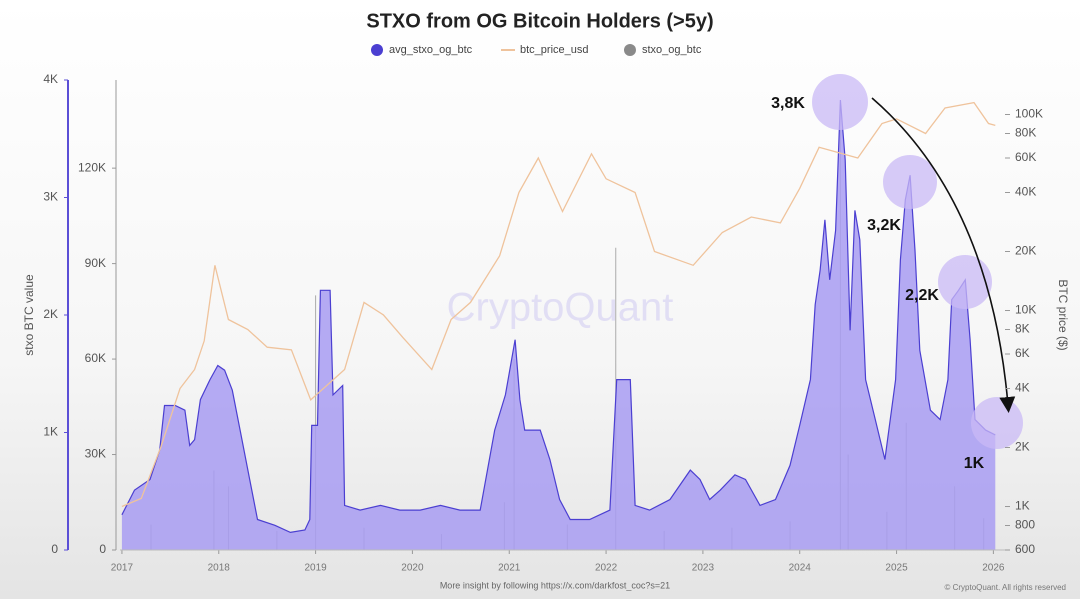  Describe the element at coordinates (1022, 388) in the screenshot. I see `y2-tick-label: 4K` at that location.